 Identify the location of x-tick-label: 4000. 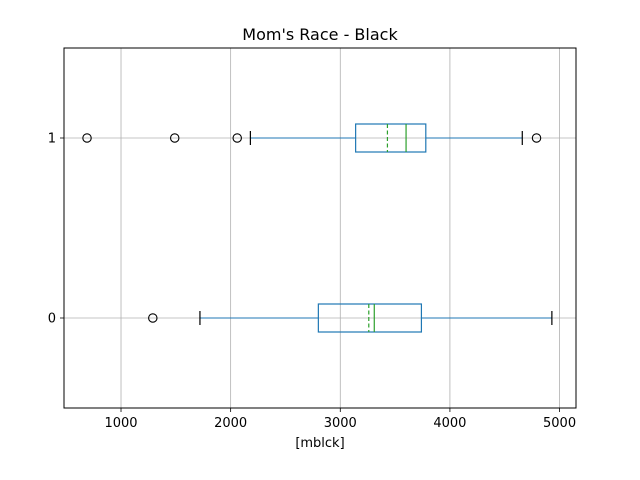
(449, 423).